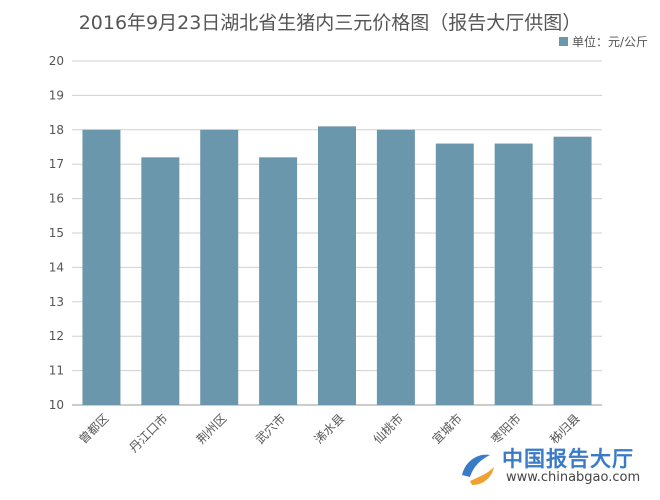 The height and width of the screenshot is (500, 660). I want to click on y-tick-label: 11, so click(56, 371).